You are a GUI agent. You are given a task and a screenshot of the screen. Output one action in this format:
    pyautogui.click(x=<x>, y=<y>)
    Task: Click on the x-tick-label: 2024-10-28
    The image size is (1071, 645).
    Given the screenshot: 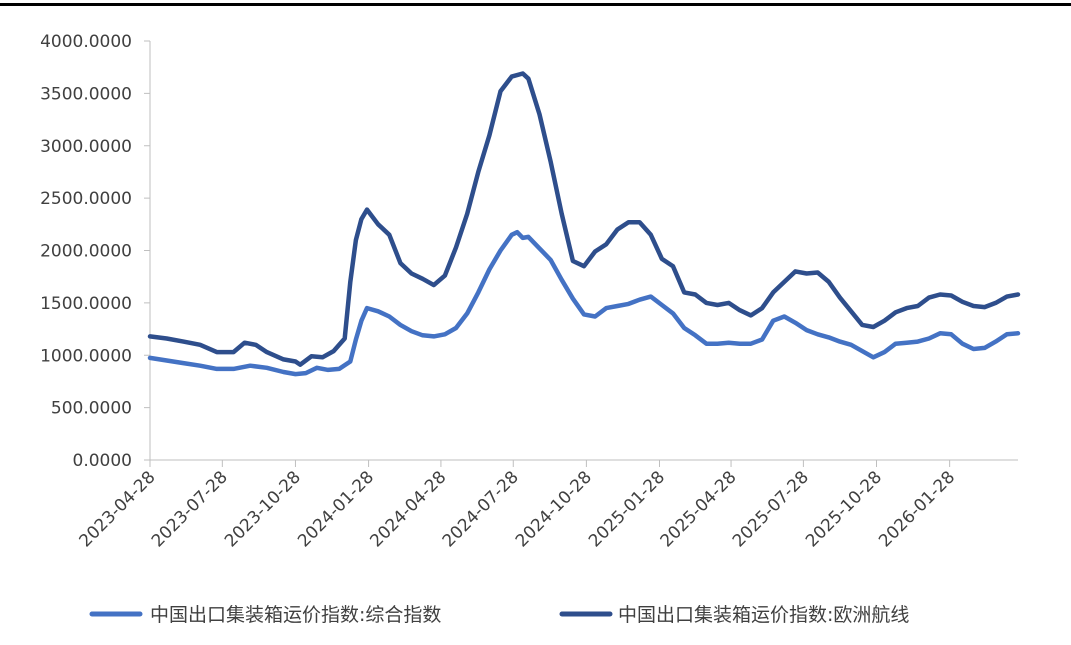 What is the action you would take?
    pyautogui.click(x=554, y=509)
    